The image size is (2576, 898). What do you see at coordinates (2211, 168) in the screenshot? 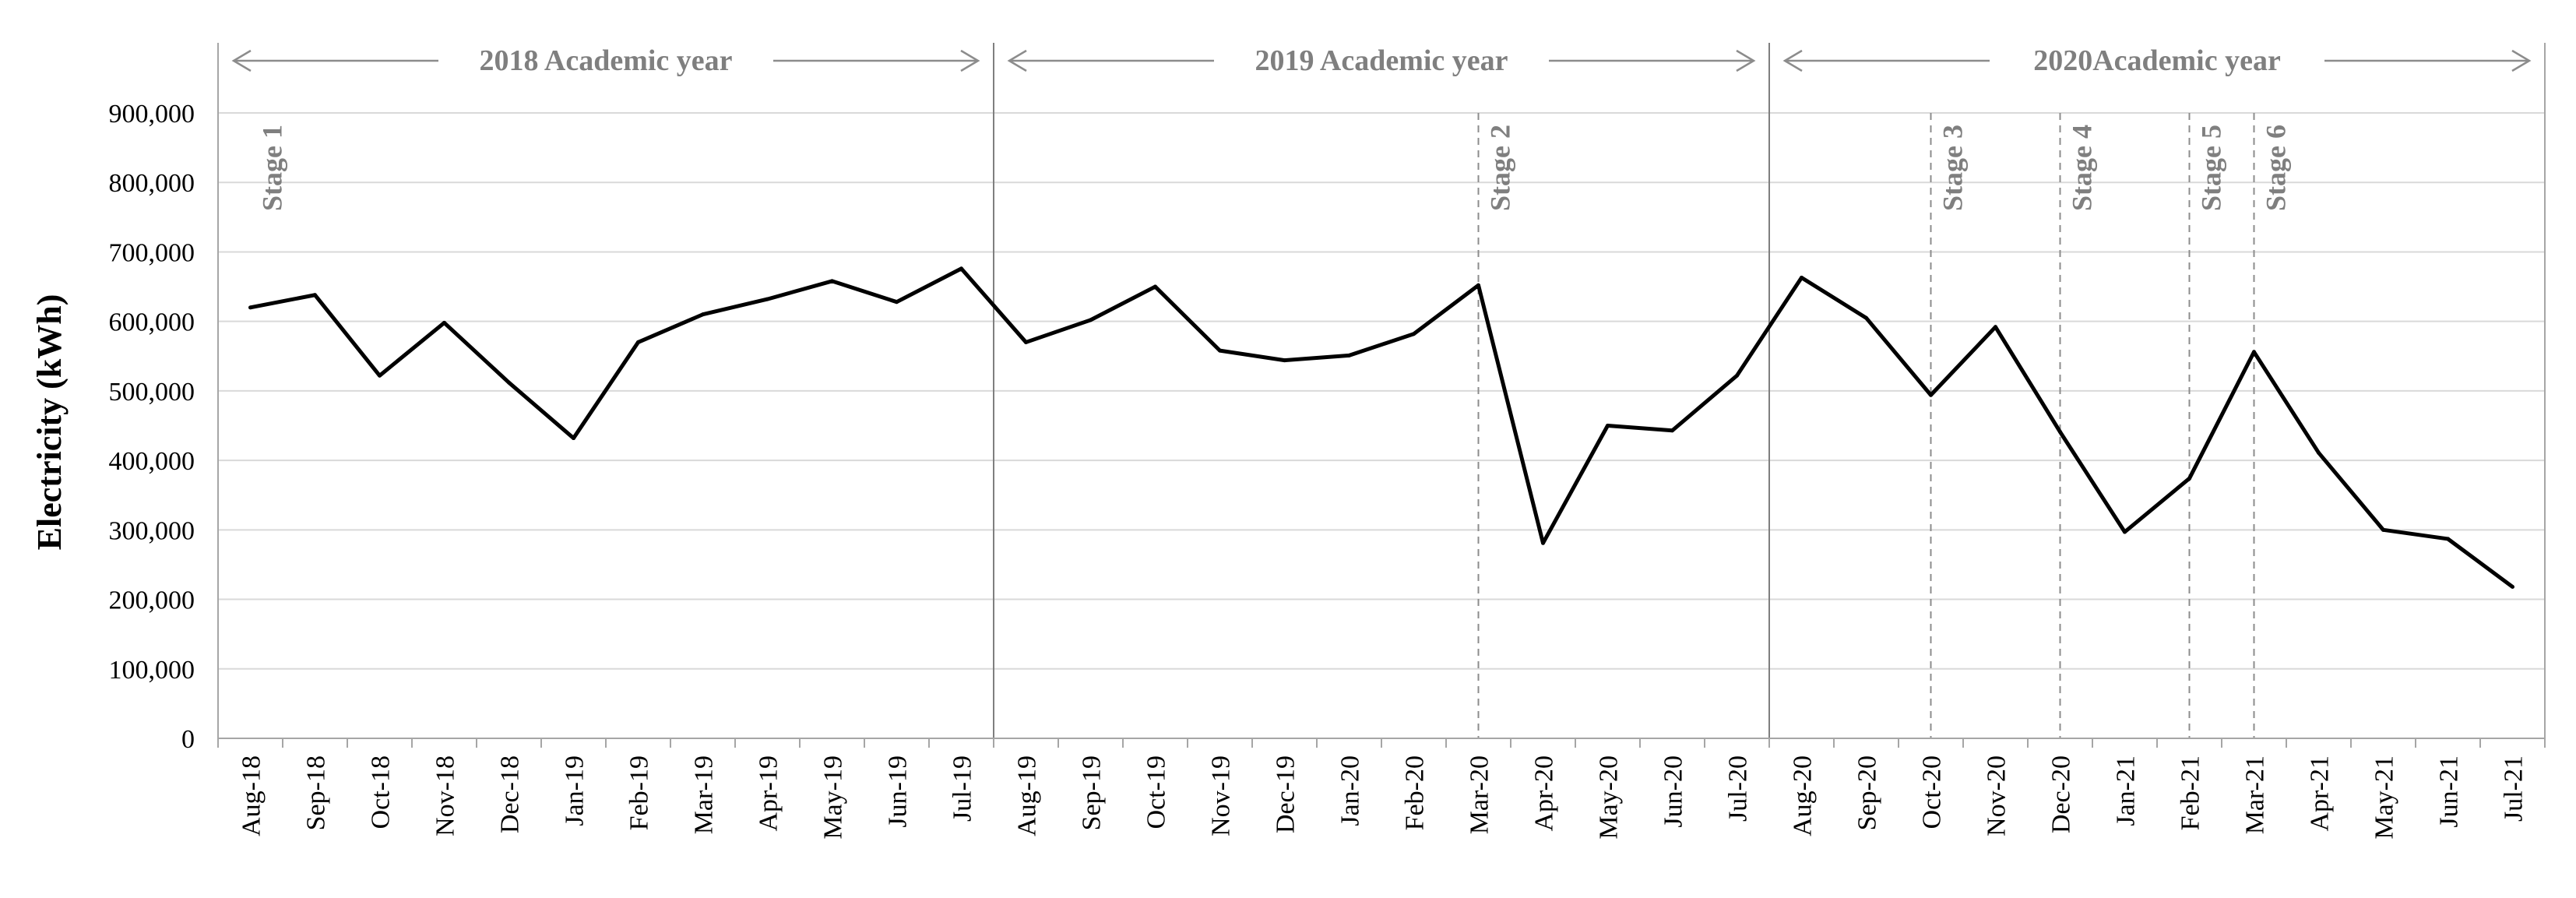
I see `stage-label: Stage 5` at bounding box center [2211, 168].